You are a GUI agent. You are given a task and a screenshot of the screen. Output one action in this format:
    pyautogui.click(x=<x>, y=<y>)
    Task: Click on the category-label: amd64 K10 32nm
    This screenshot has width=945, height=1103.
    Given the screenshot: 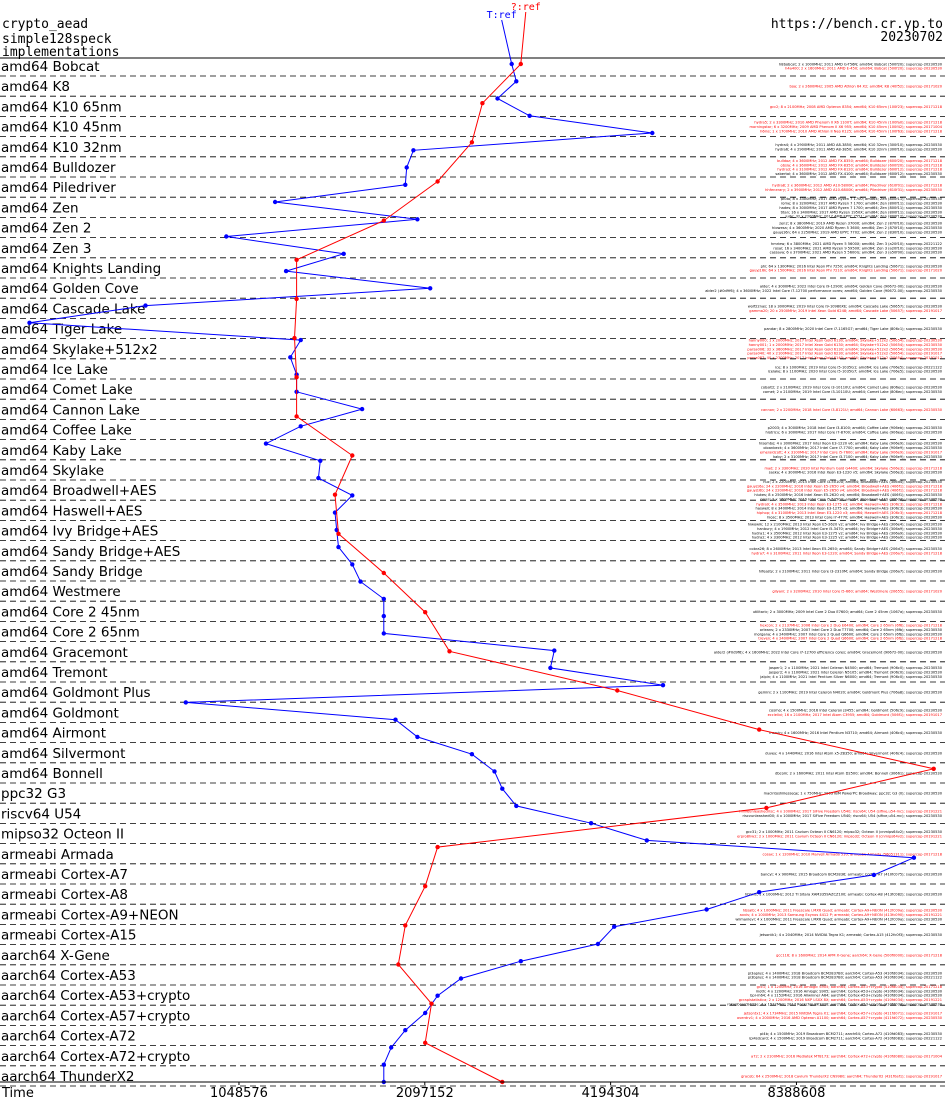 What is the action you would take?
    pyautogui.click(x=61, y=148)
    